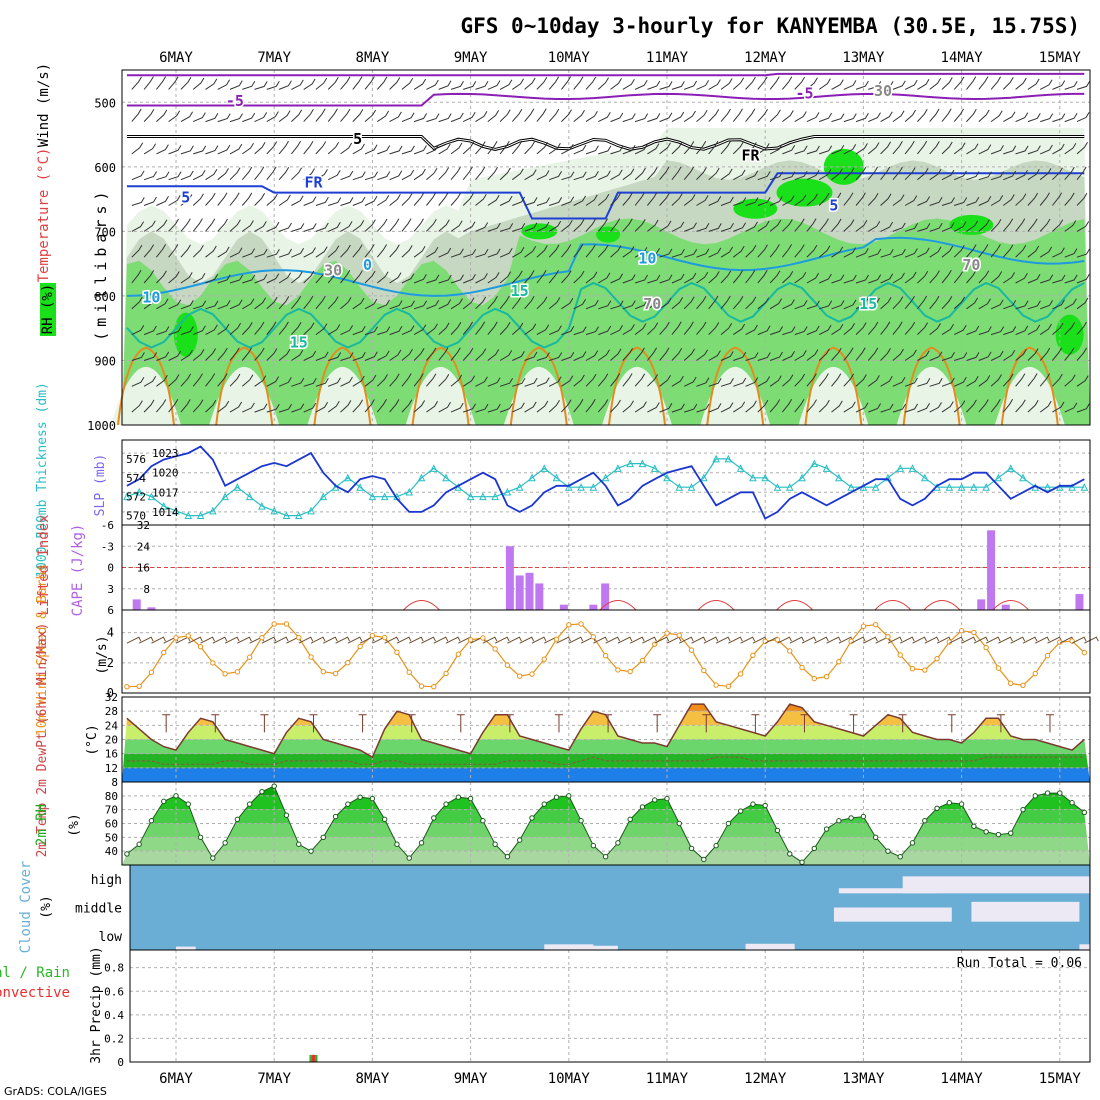  What do you see at coordinates (539, 231) in the screenshot?
I see `rh-patch-bright` at bounding box center [539, 231].